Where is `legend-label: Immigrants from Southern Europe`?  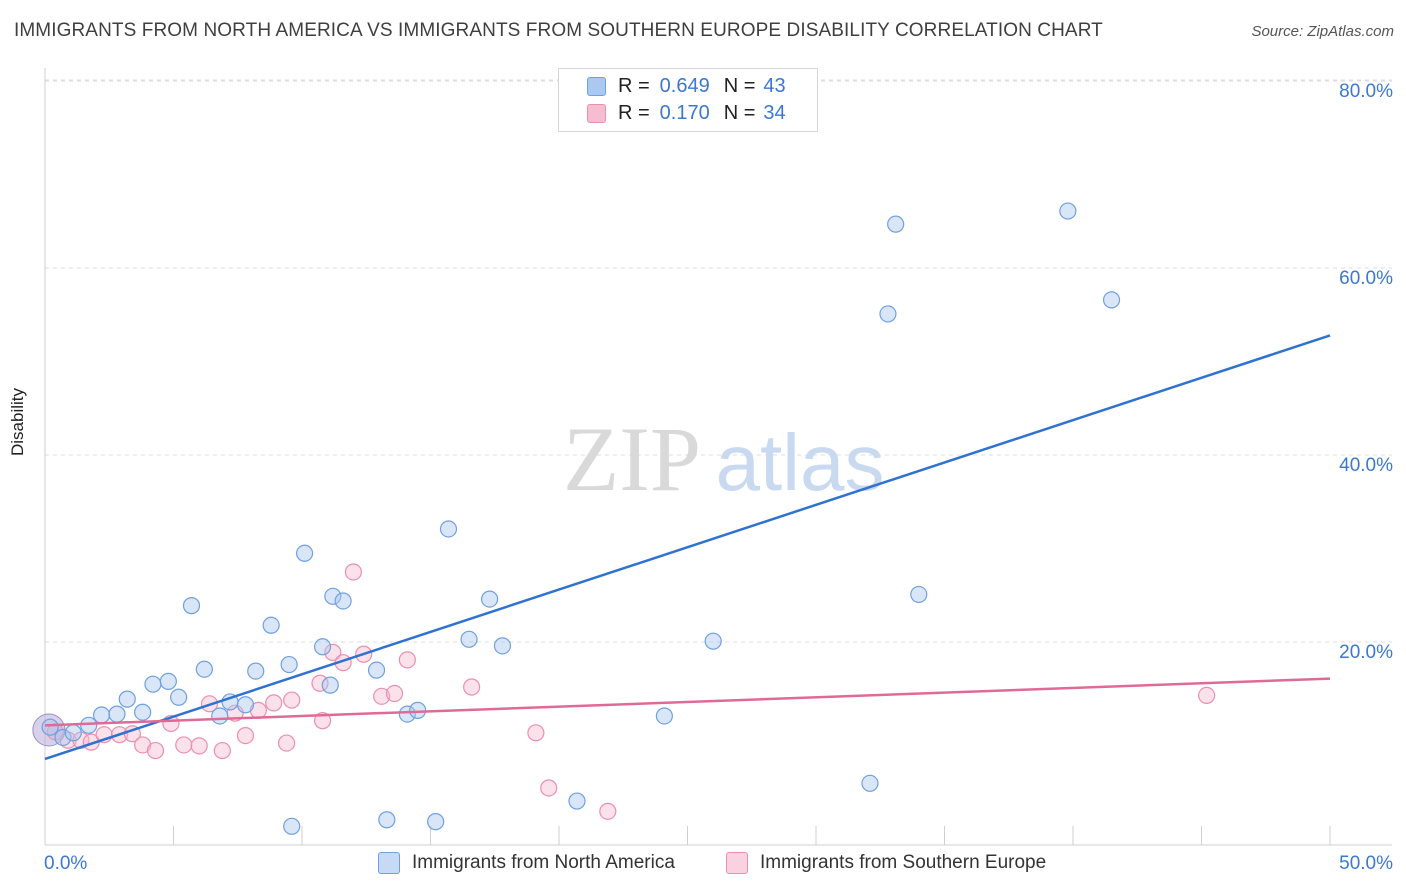 legend-label: Immigrants from Southern Europe is located at coordinates (903, 862).